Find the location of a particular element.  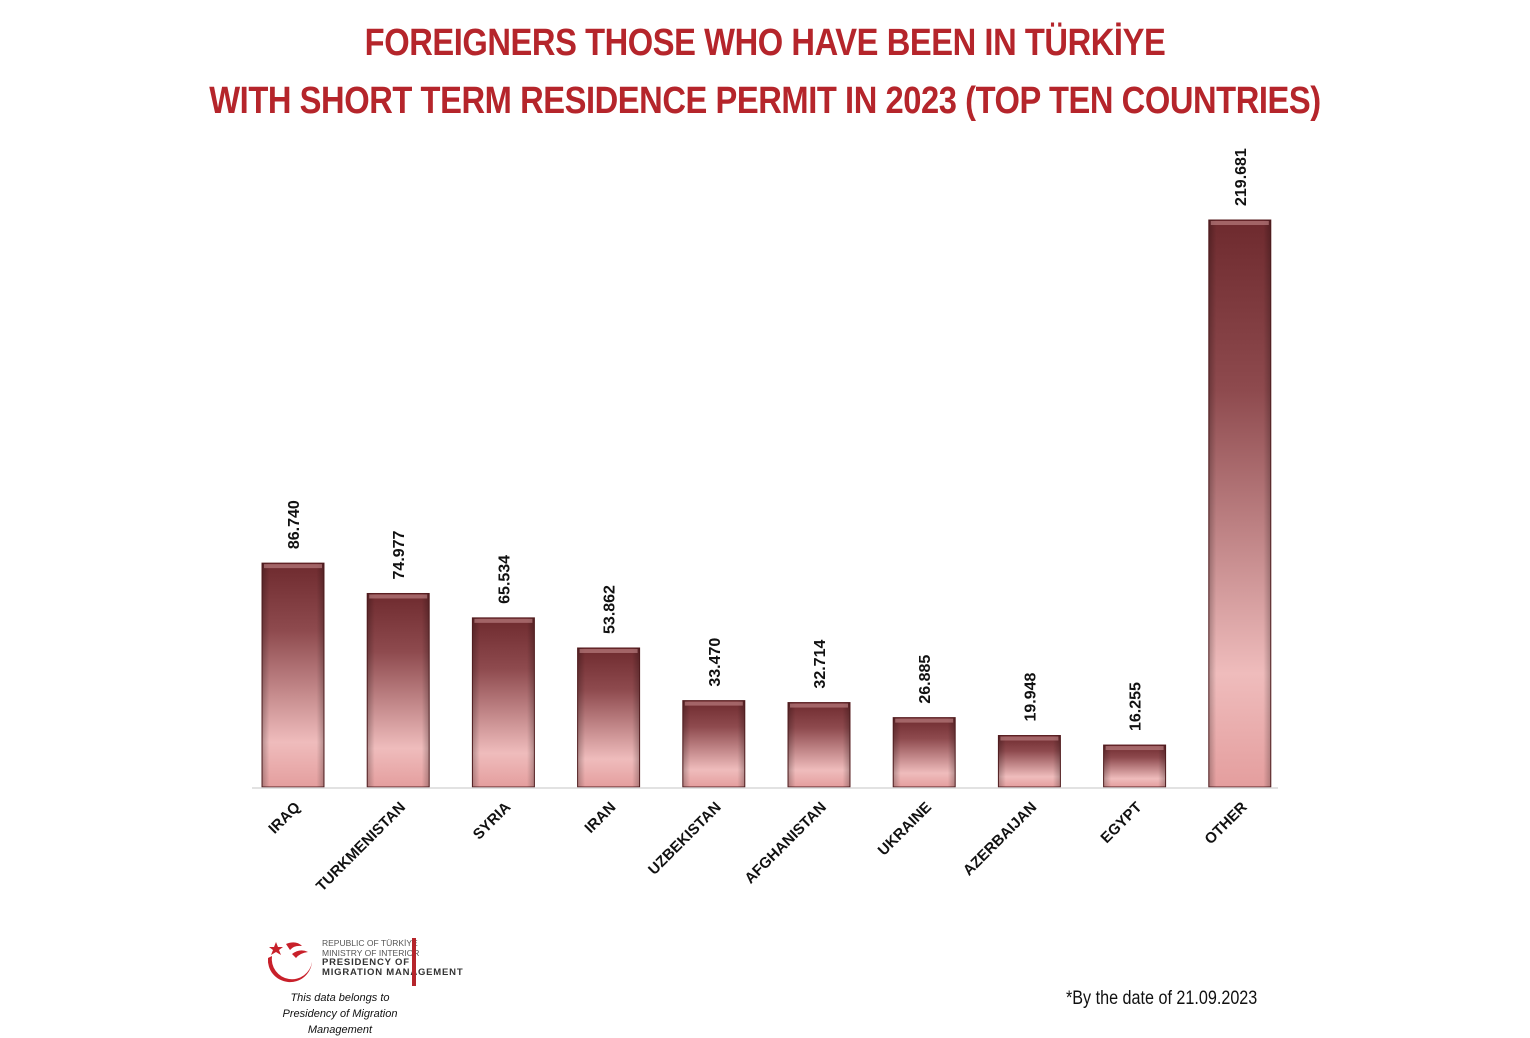

category-label-uzbekistan: UZBEKISTAN is located at coordinates (685, 839).